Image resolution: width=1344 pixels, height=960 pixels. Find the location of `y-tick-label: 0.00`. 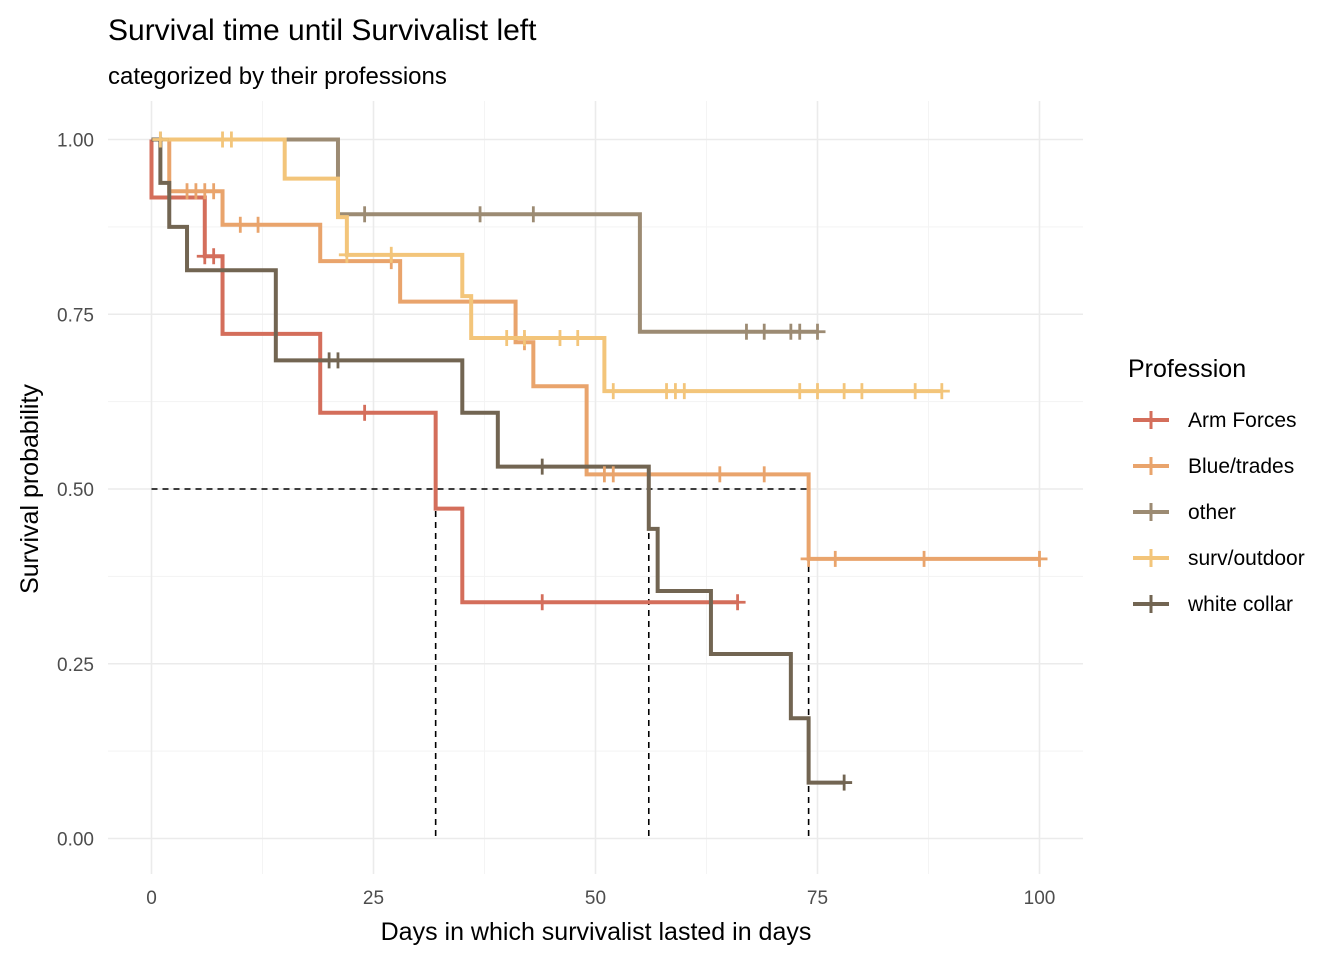

y-tick-label: 0.00 is located at coordinates (75, 840).